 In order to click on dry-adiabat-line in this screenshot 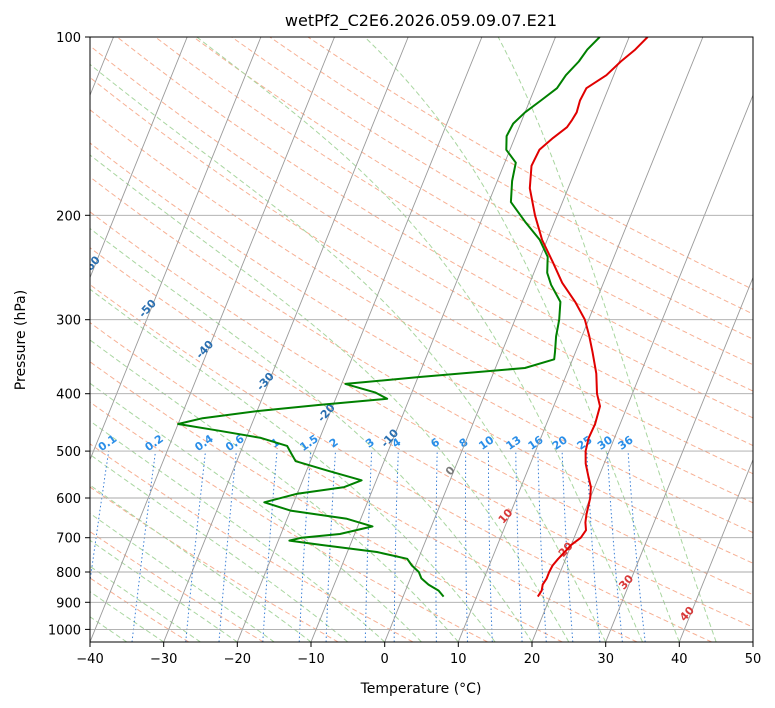, I will do `click(177, 586)`.